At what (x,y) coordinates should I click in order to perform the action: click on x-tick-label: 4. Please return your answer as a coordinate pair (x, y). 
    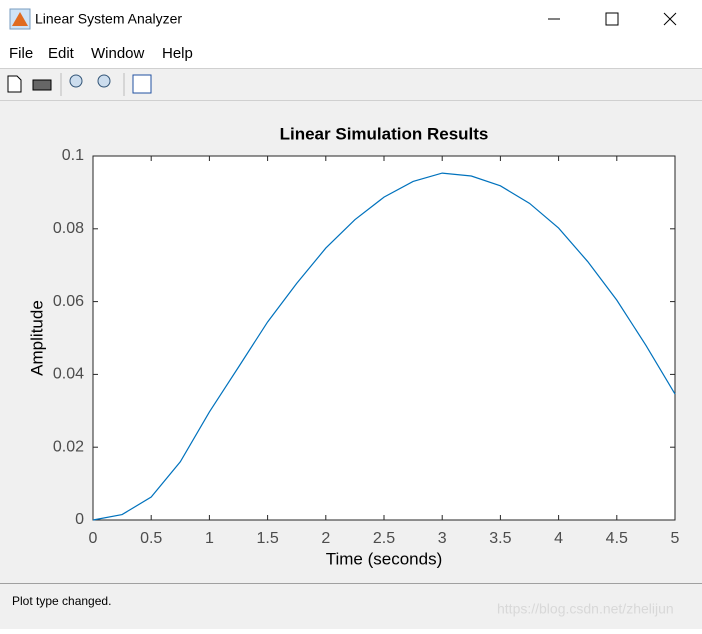
    Looking at the image, I should click on (558, 538).